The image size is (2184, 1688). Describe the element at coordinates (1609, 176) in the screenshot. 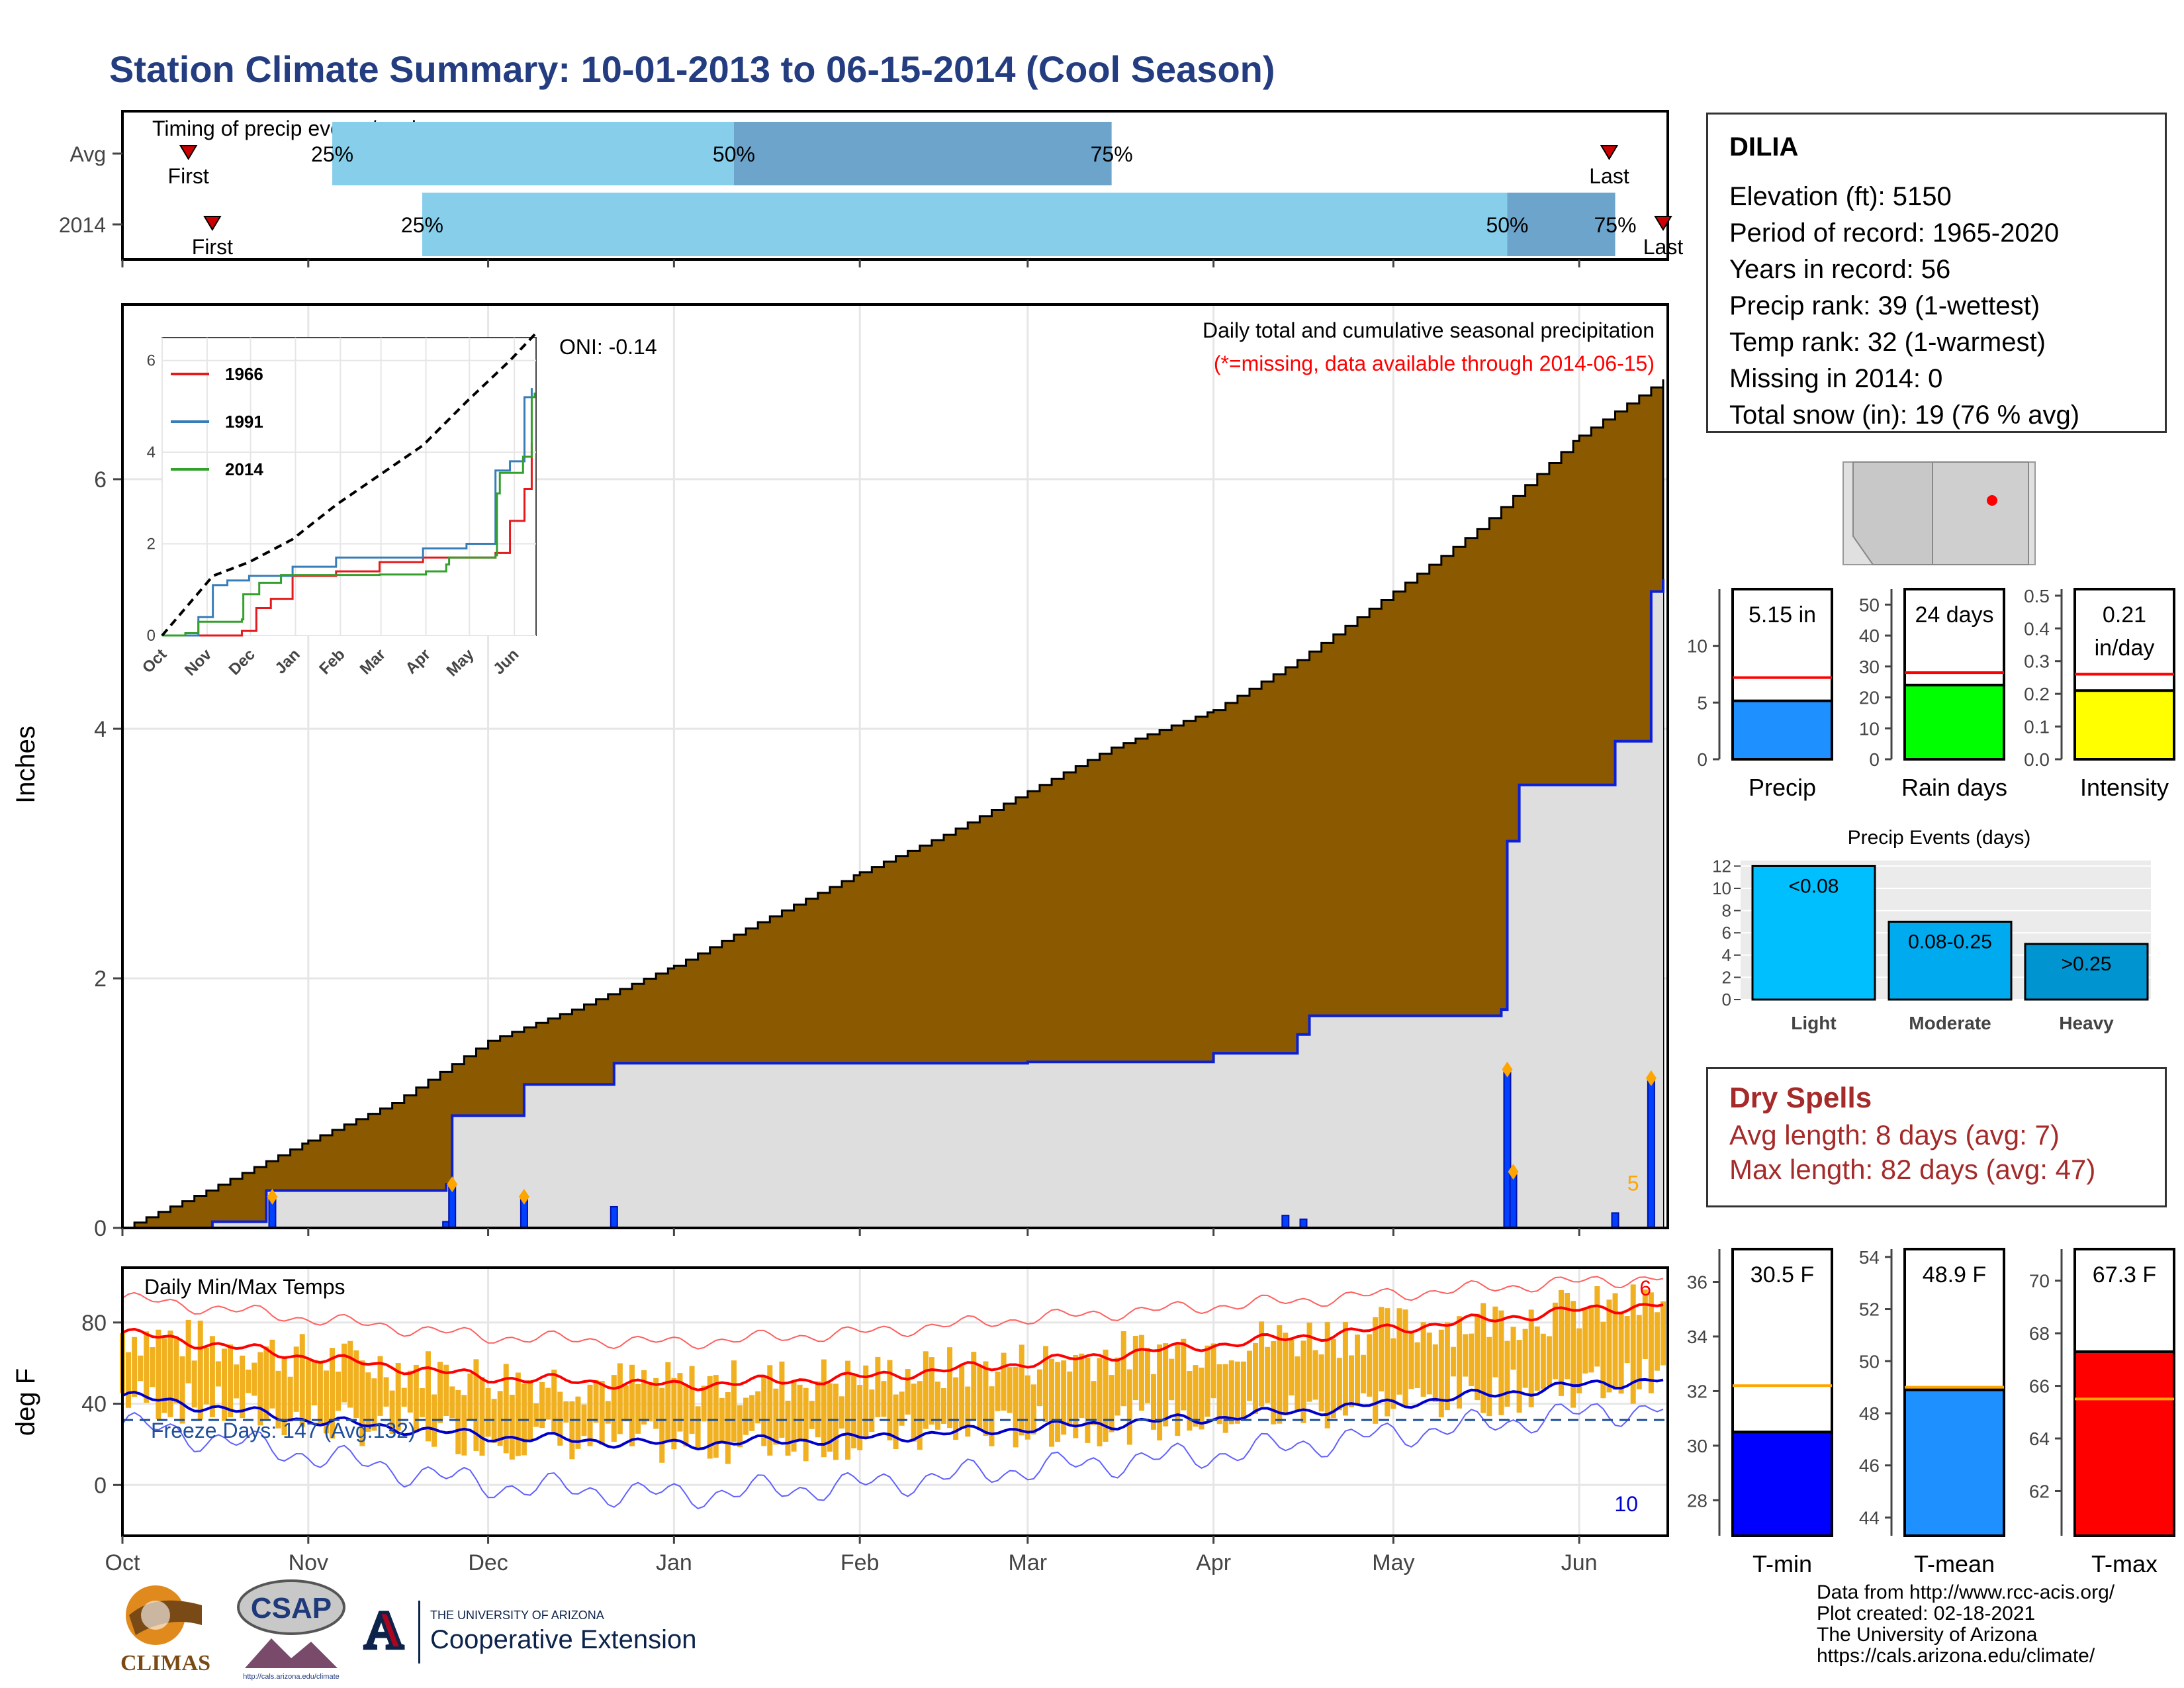

I see `timing-last-label: Last` at that location.